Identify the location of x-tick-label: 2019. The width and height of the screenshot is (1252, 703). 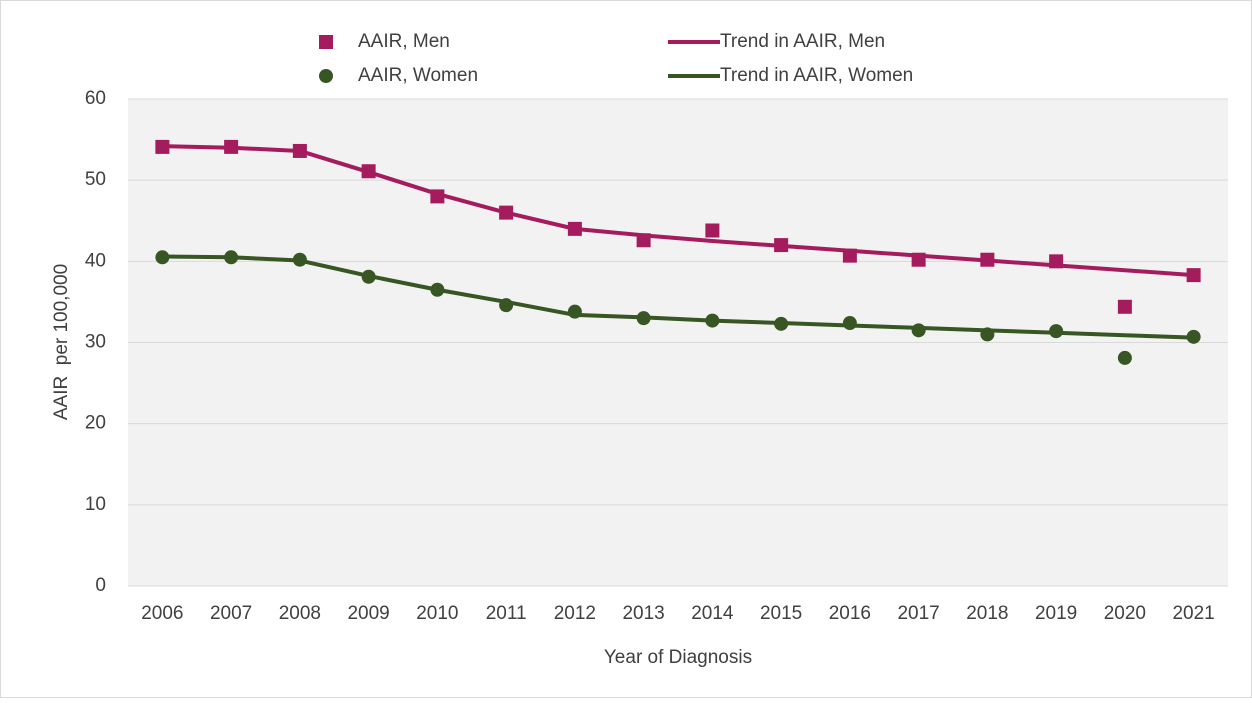
(1056, 613).